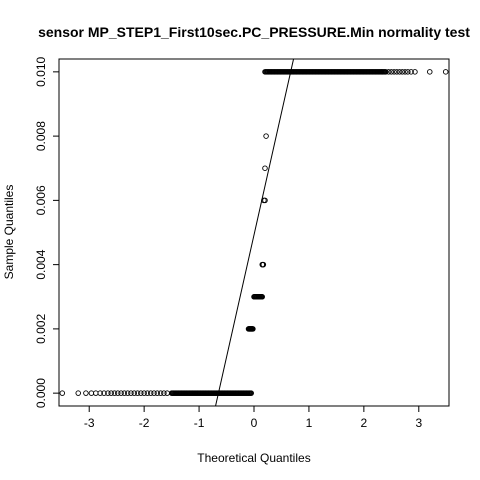  What do you see at coordinates (41, 200) in the screenshot?
I see `y-tick-label: 0.006` at bounding box center [41, 200].